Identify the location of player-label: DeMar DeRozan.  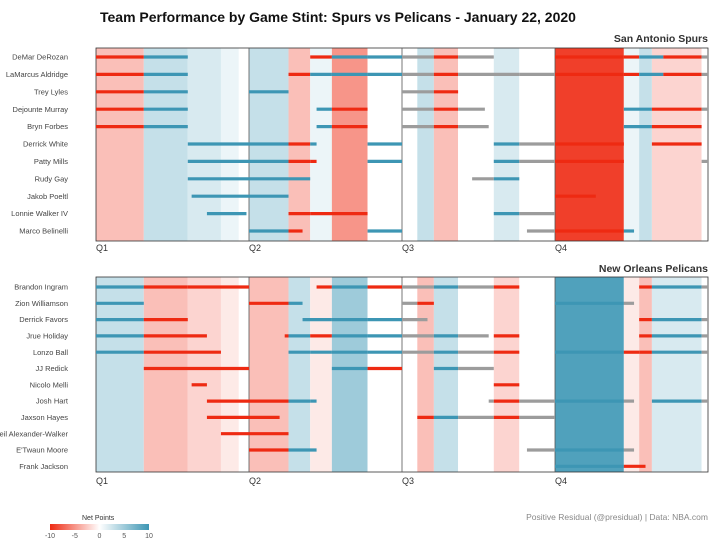
(40, 57).